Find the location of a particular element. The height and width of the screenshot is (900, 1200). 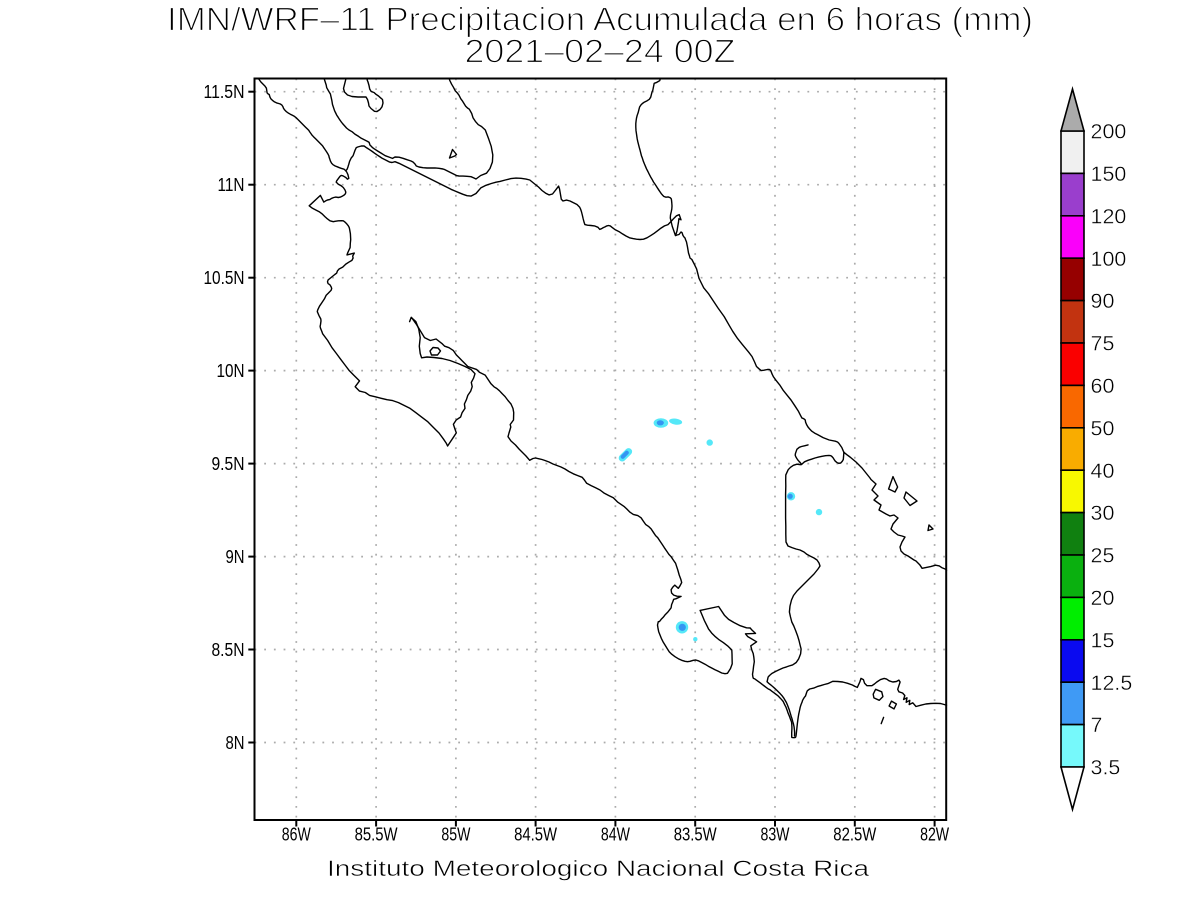

svg-text: 85.5W is located at coordinates (376, 835).